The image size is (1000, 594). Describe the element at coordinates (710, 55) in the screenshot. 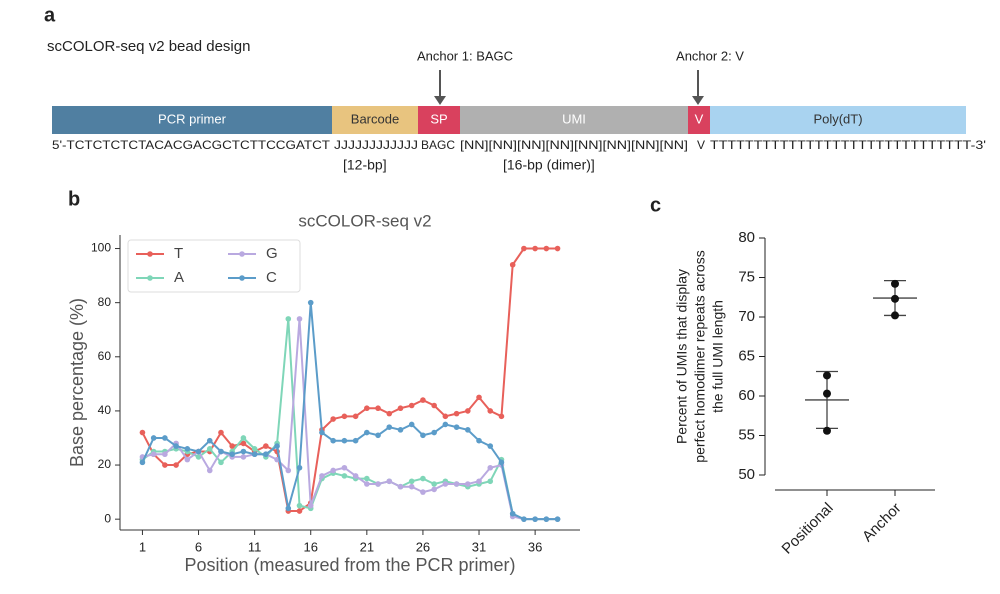

I see `anchor-label: Anchor 2: V` at that location.